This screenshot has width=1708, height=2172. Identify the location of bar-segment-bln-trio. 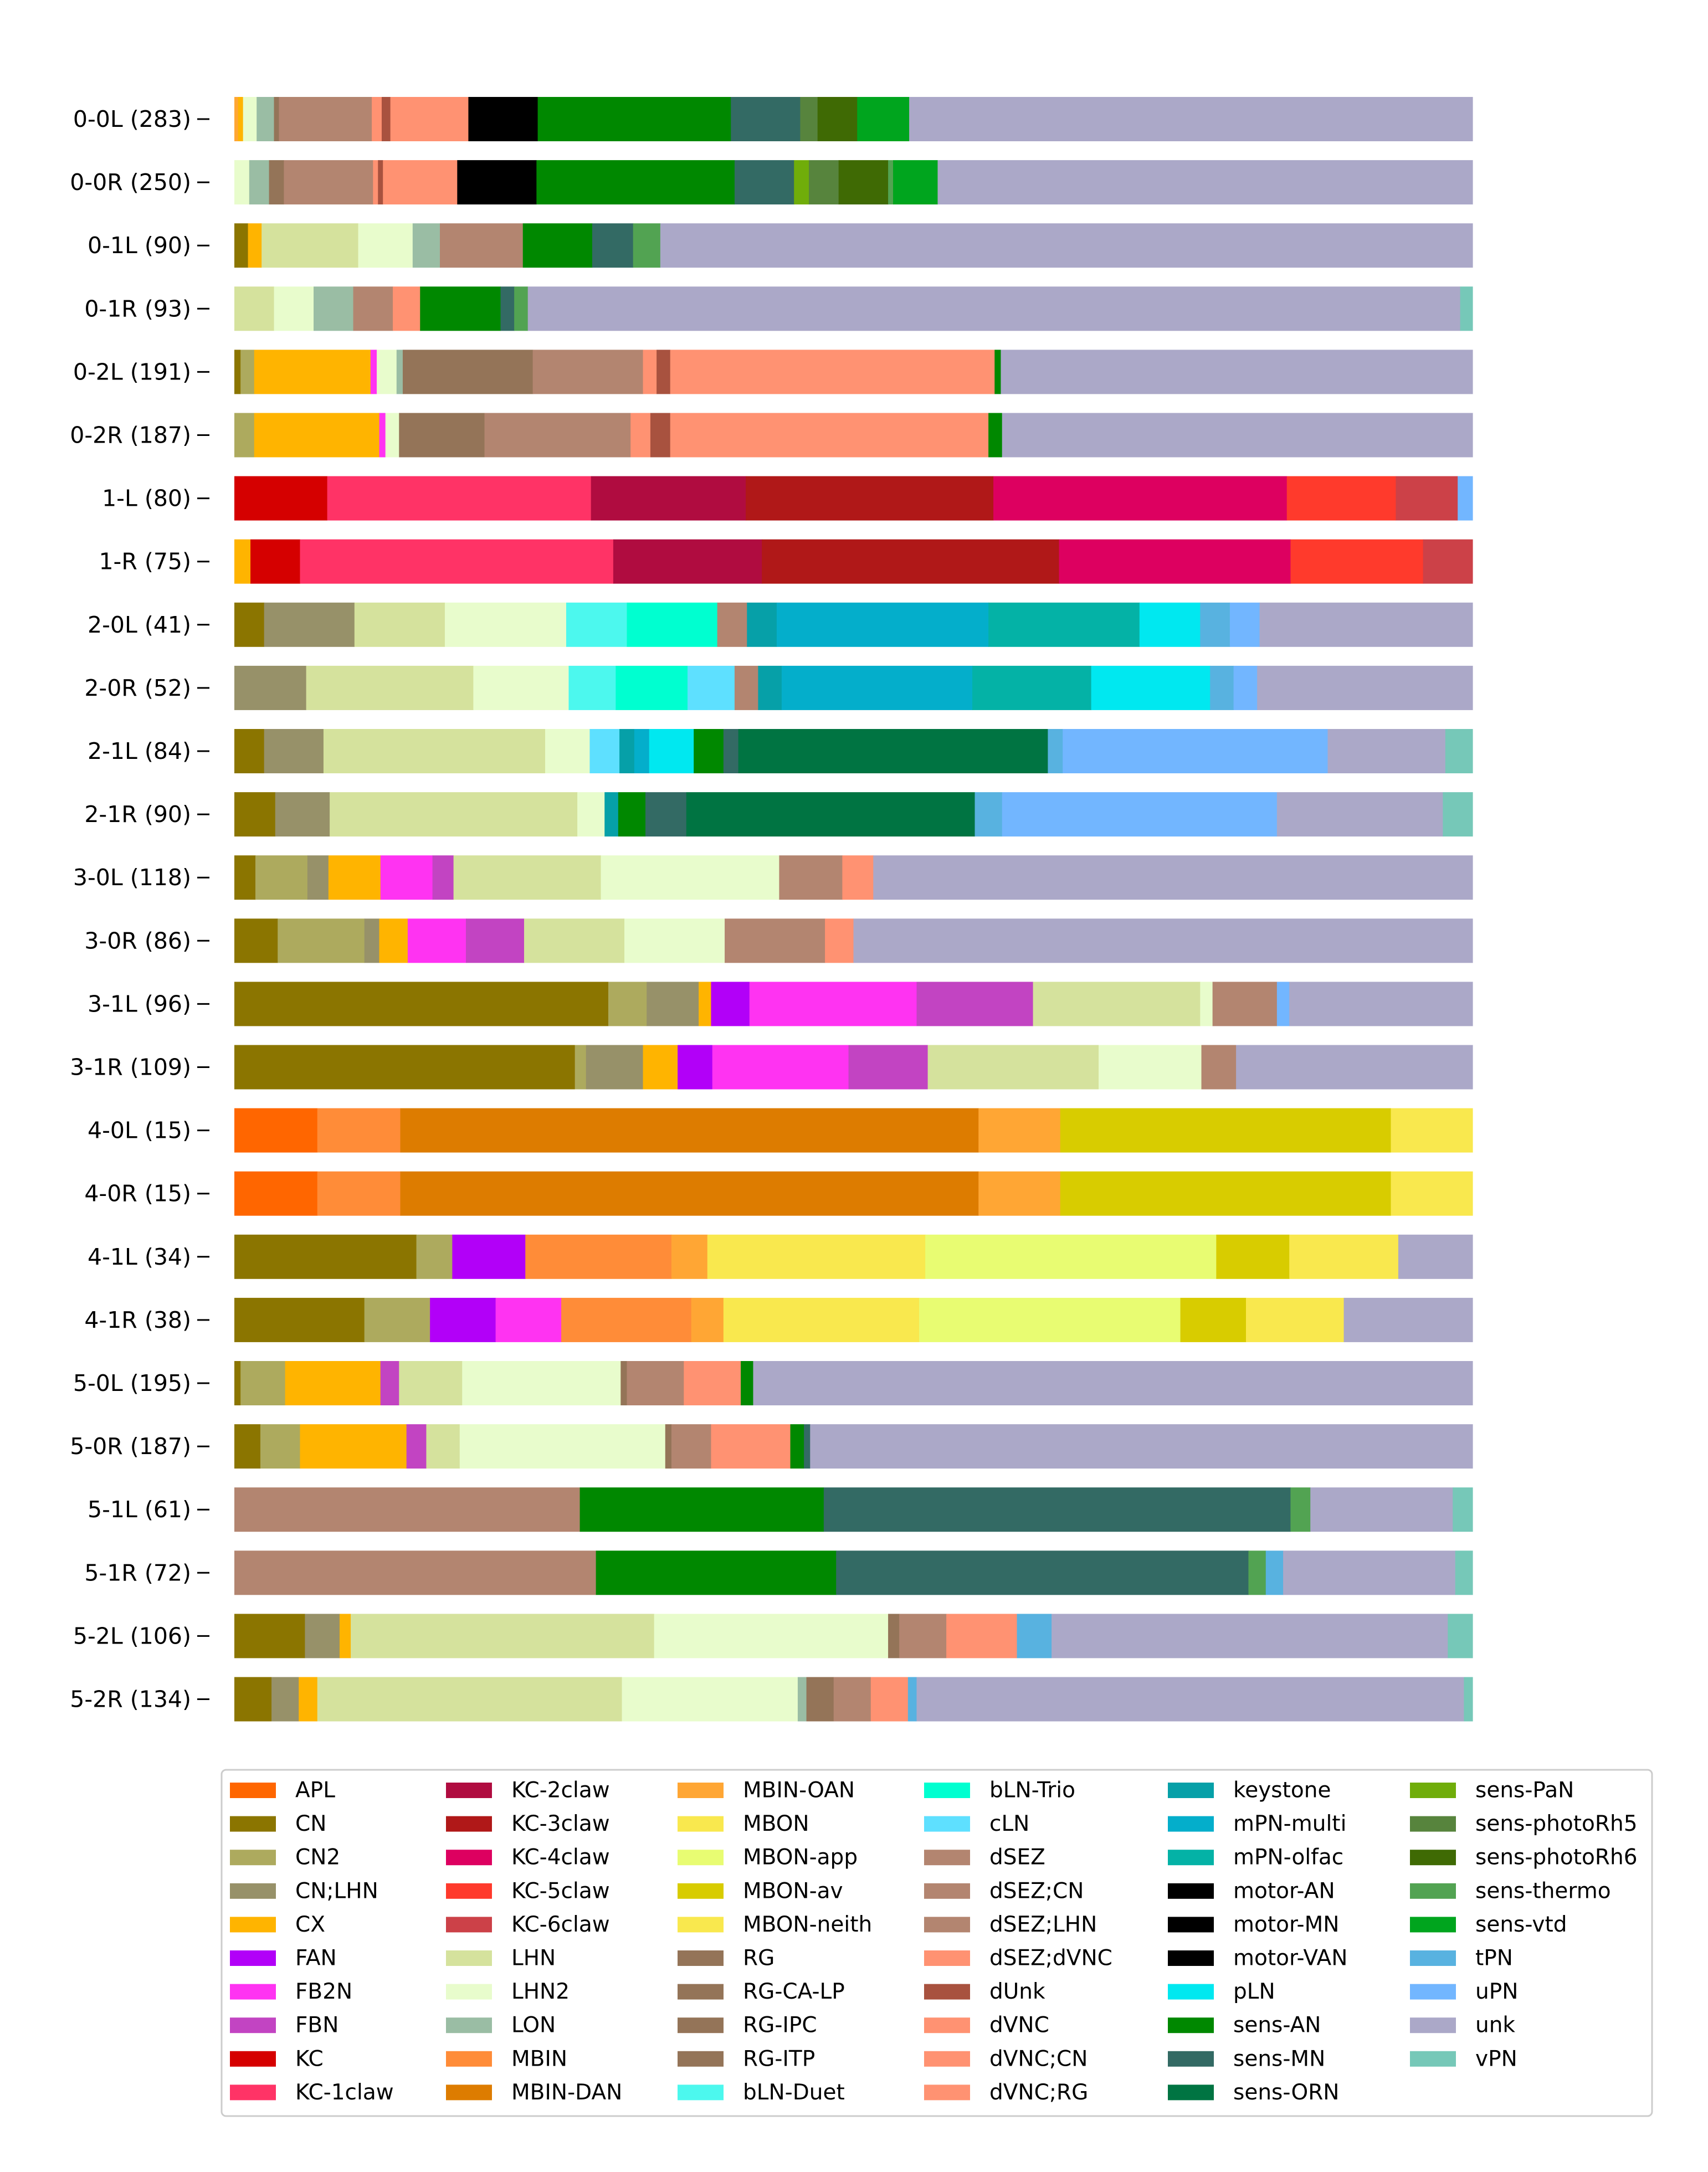
(652, 687).